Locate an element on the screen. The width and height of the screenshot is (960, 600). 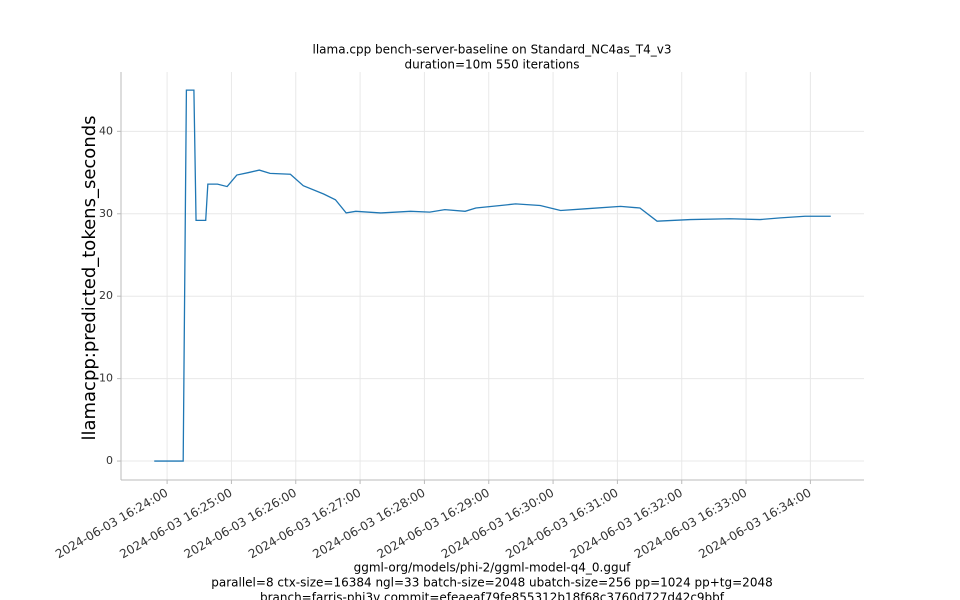
x-tick-label: 2024-06-03 16:24:00 is located at coordinates (111, 524).